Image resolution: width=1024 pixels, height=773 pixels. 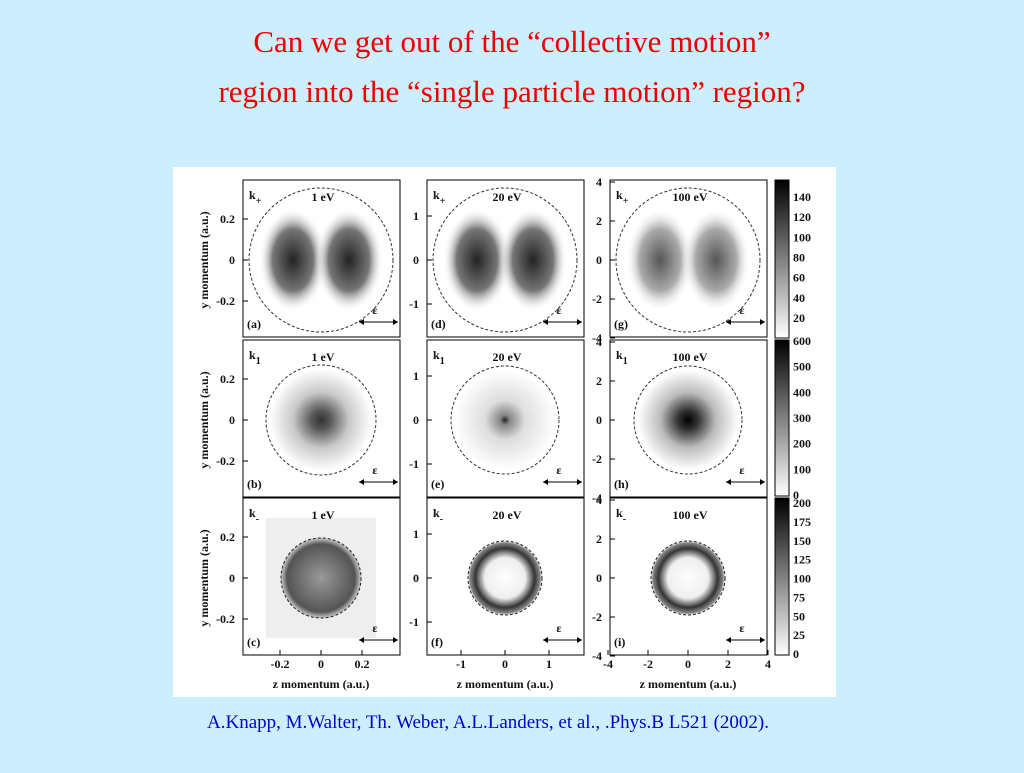 I want to click on colorbar-tick-label: 500, so click(x=802, y=367).